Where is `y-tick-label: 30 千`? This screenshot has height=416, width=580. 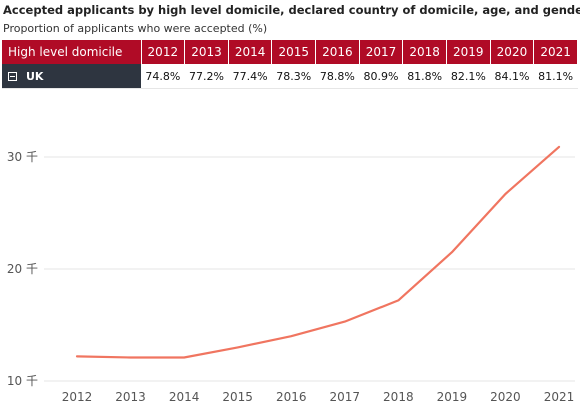 y-tick-label: 30 千 is located at coordinates (22, 157).